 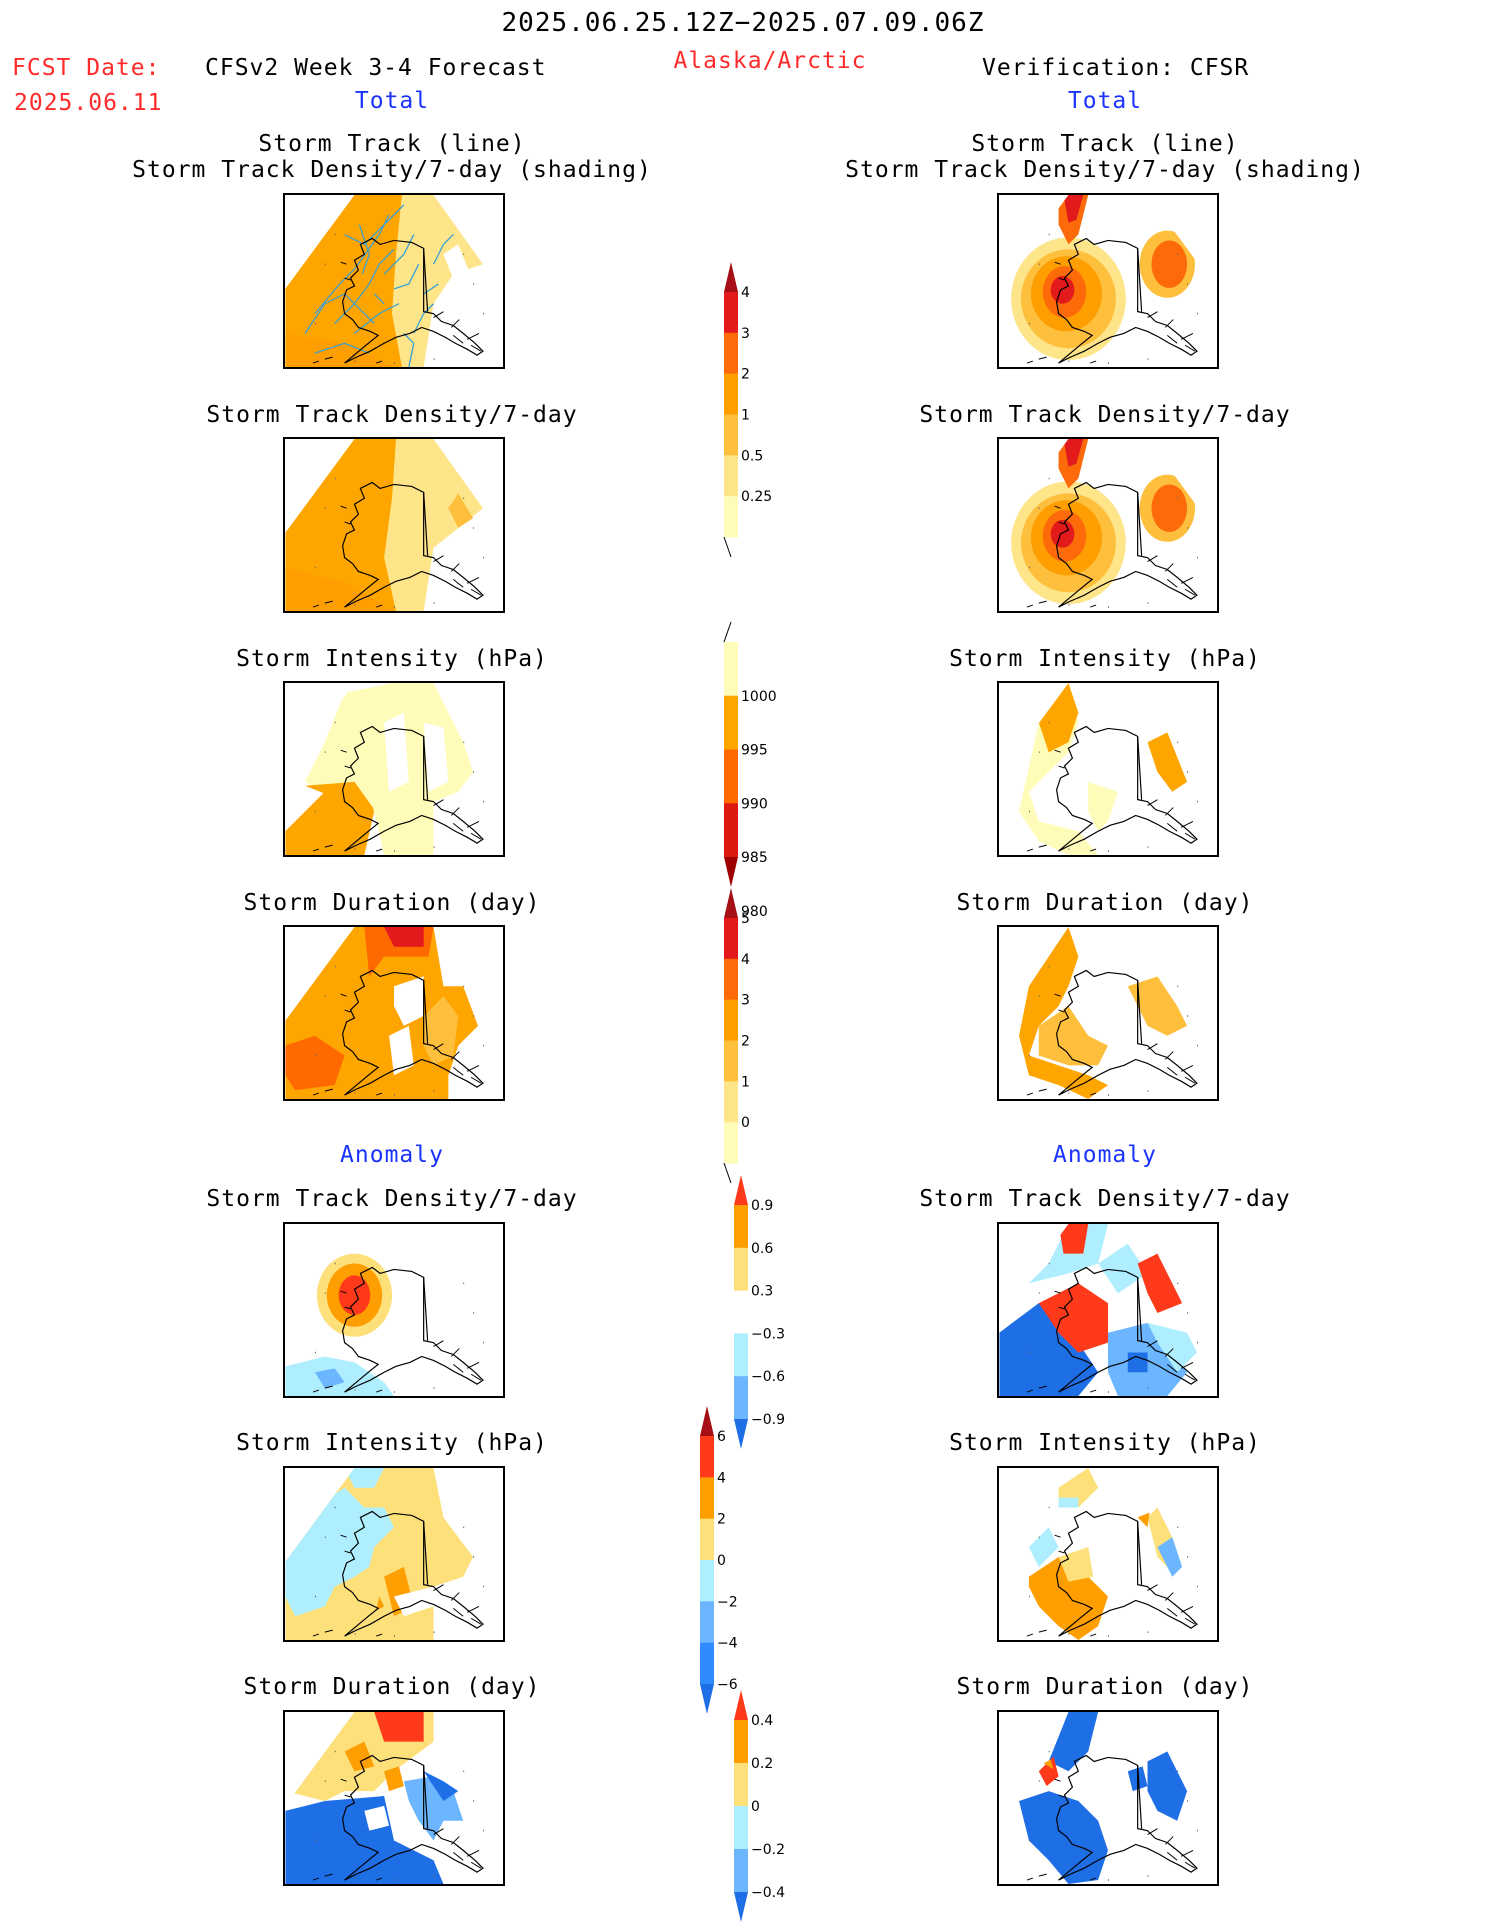 What do you see at coordinates (721, 1520) in the screenshot?
I see `colorbar-tick-label: 2` at bounding box center [721, 1520].